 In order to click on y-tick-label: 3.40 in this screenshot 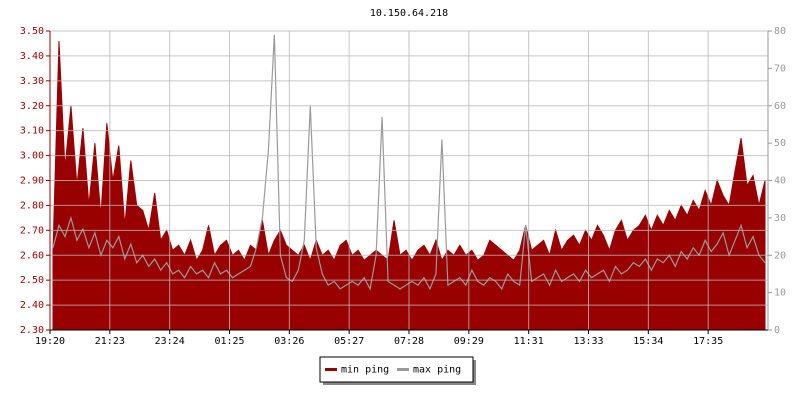, I will do `click(32, 56)`.